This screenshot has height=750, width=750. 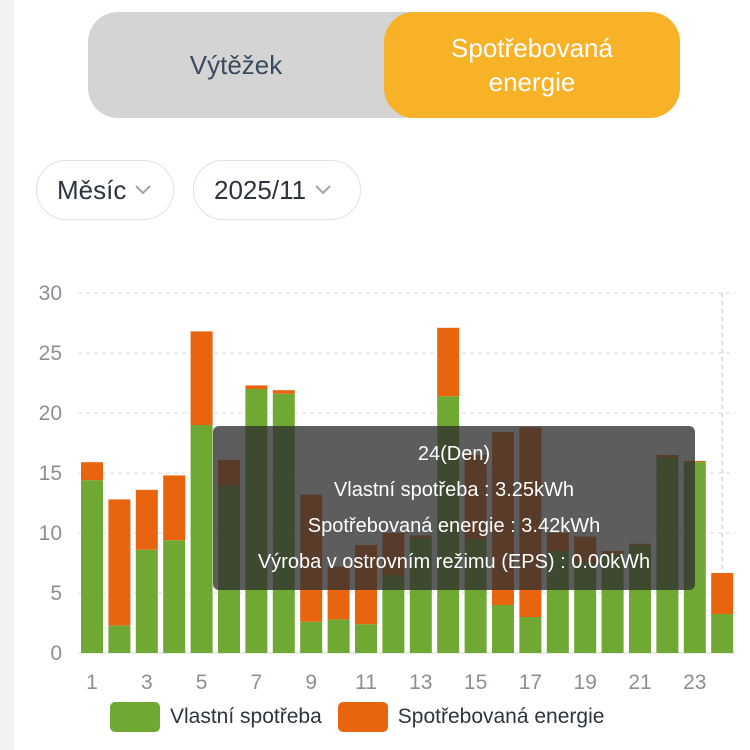 I want to click on x-tick-label: 15, so click(x=475, y=682).